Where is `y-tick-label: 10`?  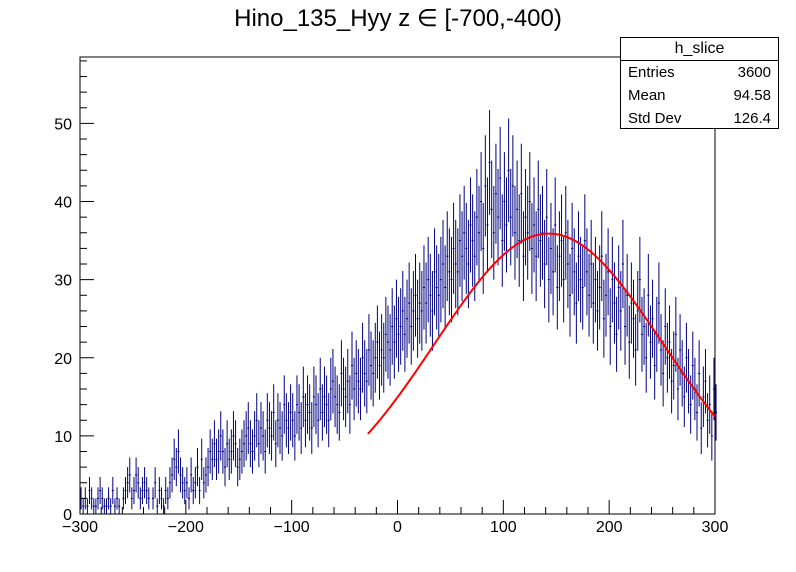
y-tick-label: 10 is located at coordinates (63, 437).